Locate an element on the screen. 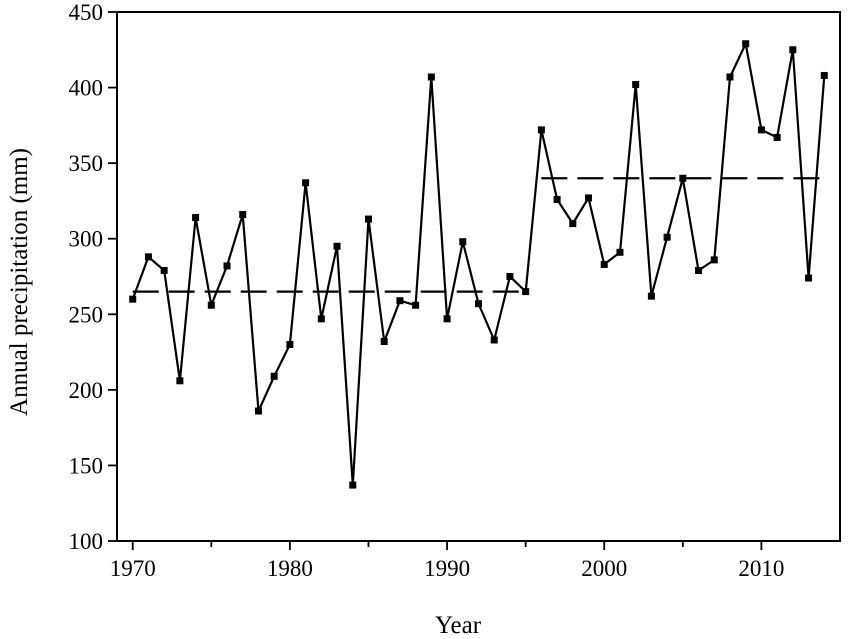  data-point-2014 is located at coordinates (824, 75).